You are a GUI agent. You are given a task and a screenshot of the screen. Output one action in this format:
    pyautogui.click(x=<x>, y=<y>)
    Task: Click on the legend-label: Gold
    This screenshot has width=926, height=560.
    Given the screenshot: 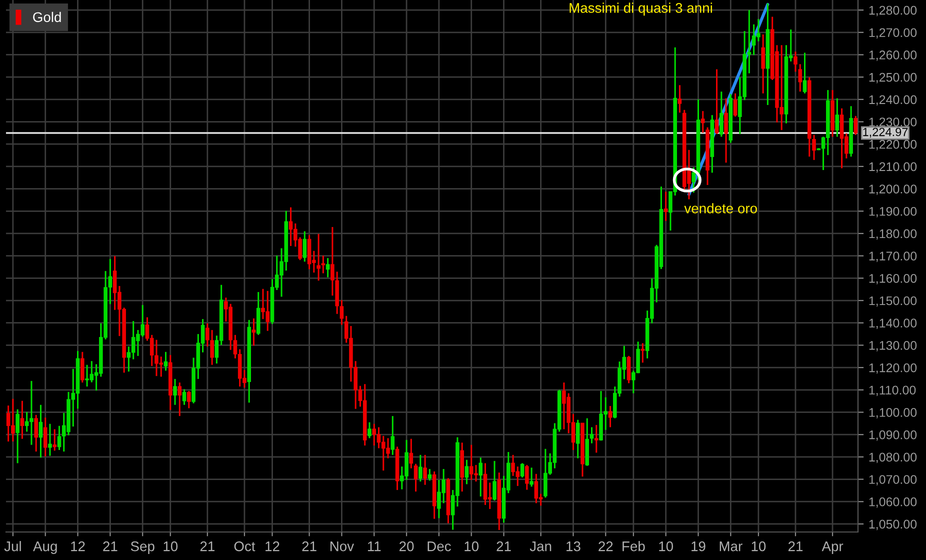 What is the action you would take?
    pyautogui.click(x=47, y=17)
    